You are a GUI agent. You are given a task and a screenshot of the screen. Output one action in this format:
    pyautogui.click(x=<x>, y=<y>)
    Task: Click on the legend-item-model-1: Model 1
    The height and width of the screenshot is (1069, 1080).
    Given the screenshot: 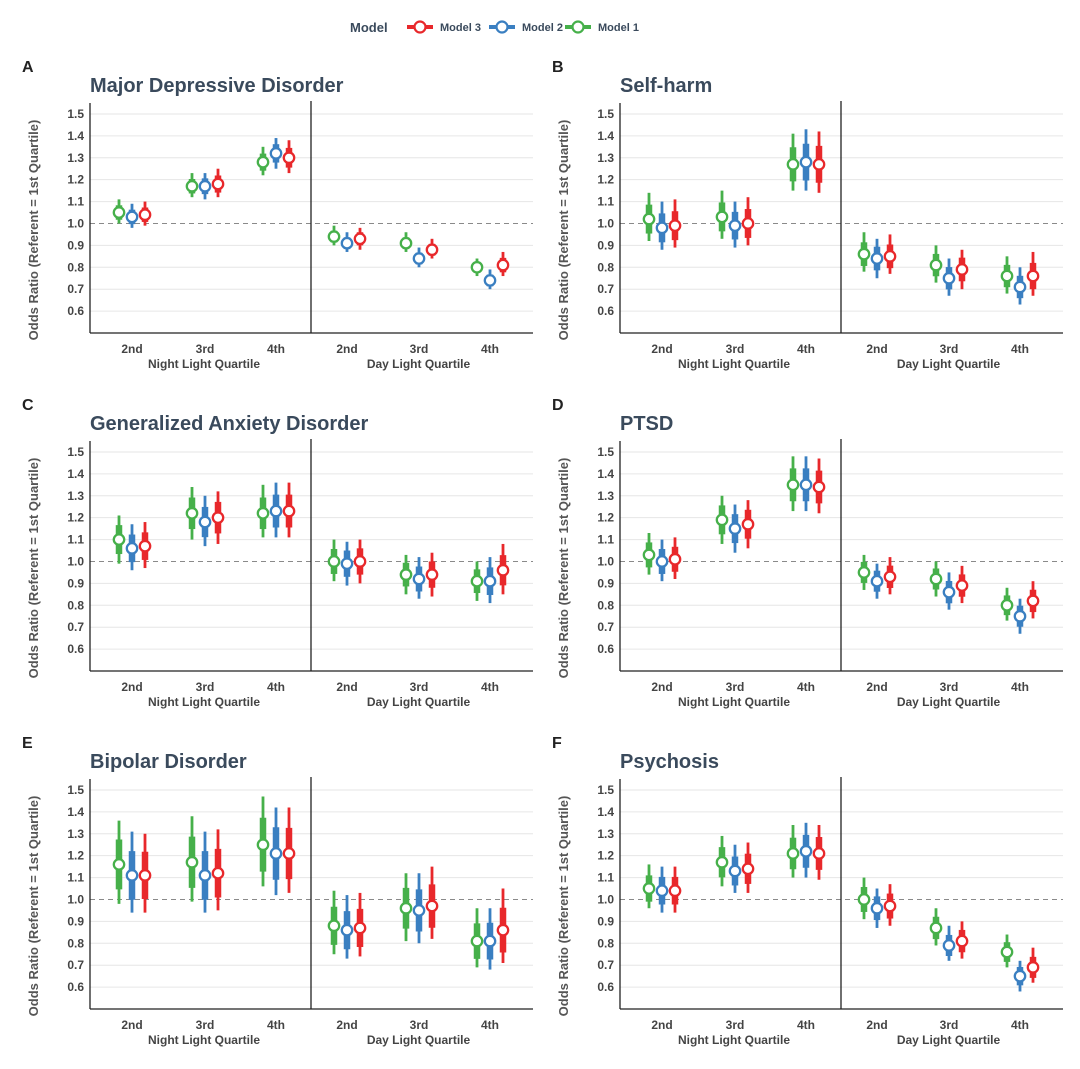 What is the action you would take?
    pyautogui.click(x=602, y=27)
    